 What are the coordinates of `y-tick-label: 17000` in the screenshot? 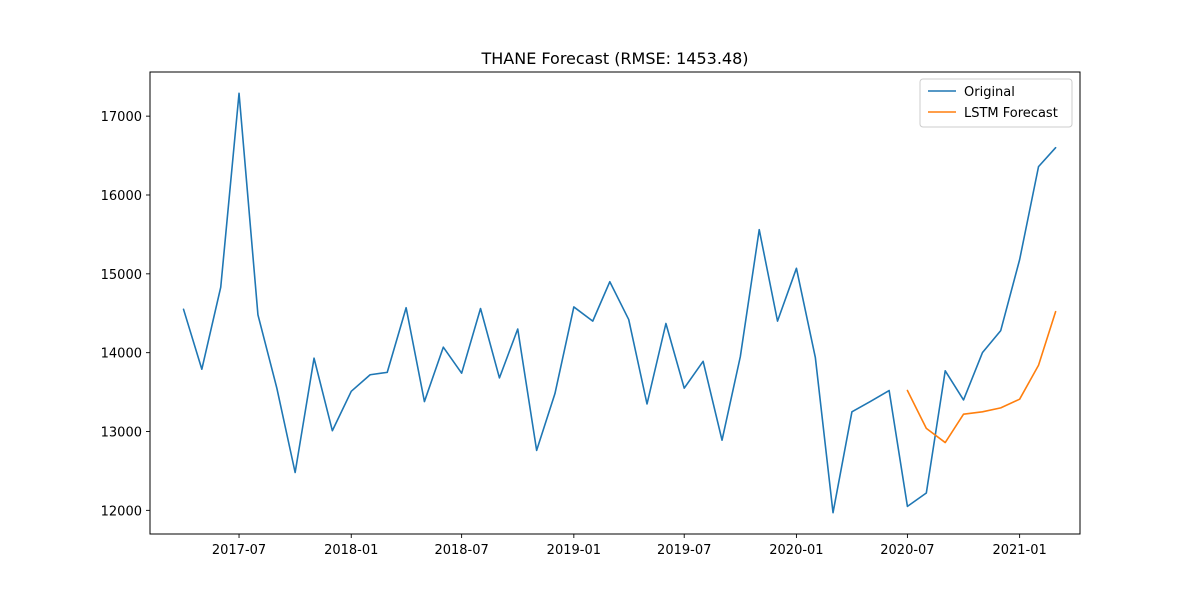 It's located at (121, 117).